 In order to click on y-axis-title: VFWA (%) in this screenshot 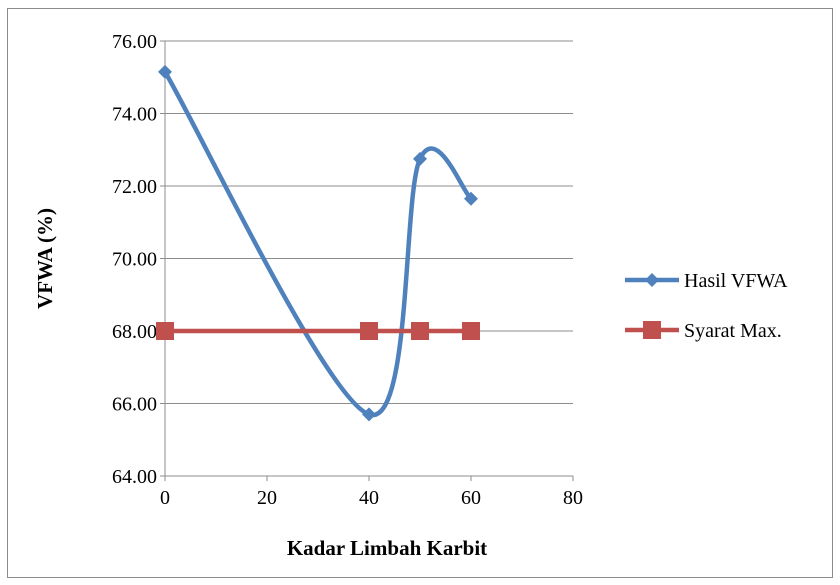, I will do `click(45, 258)`.